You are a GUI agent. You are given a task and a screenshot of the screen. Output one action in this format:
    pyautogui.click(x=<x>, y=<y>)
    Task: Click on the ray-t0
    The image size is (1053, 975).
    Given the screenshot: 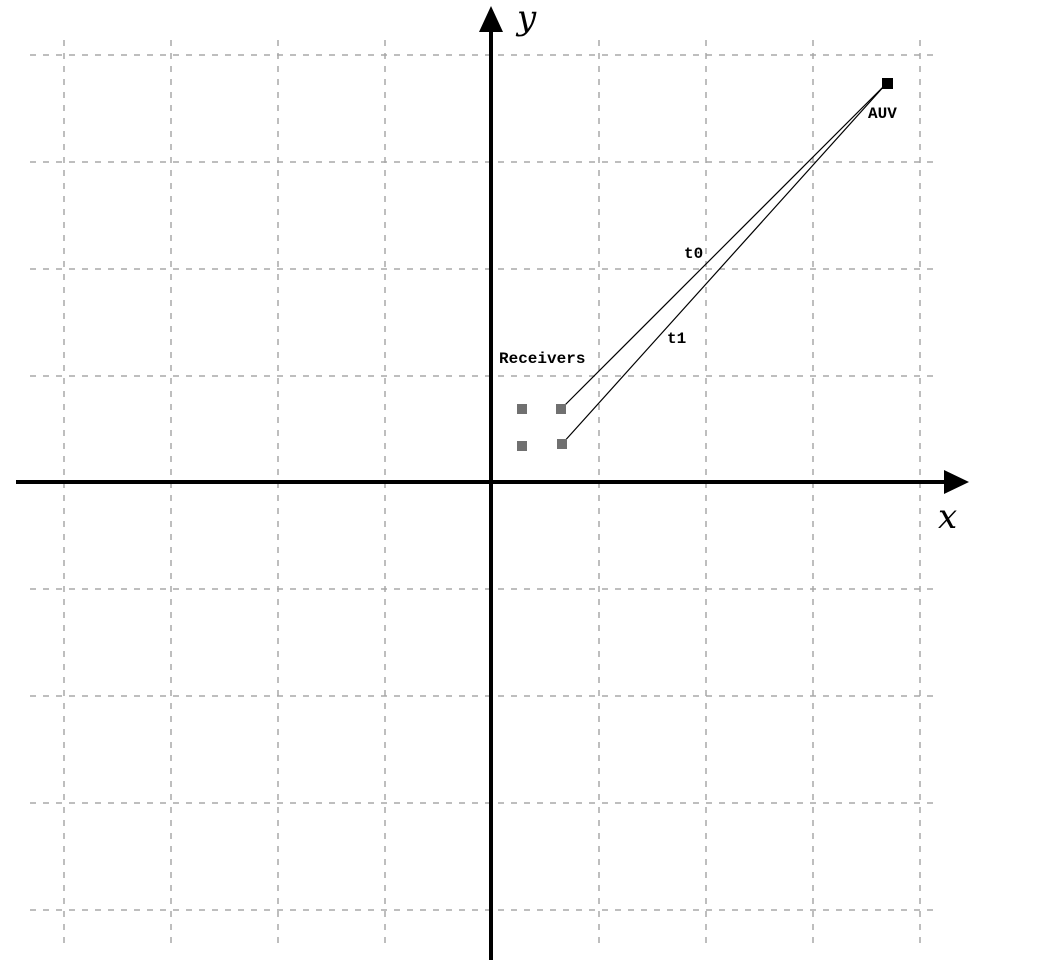 What is the action you would take?
    pyautogui.click(x=723, y=246)
    